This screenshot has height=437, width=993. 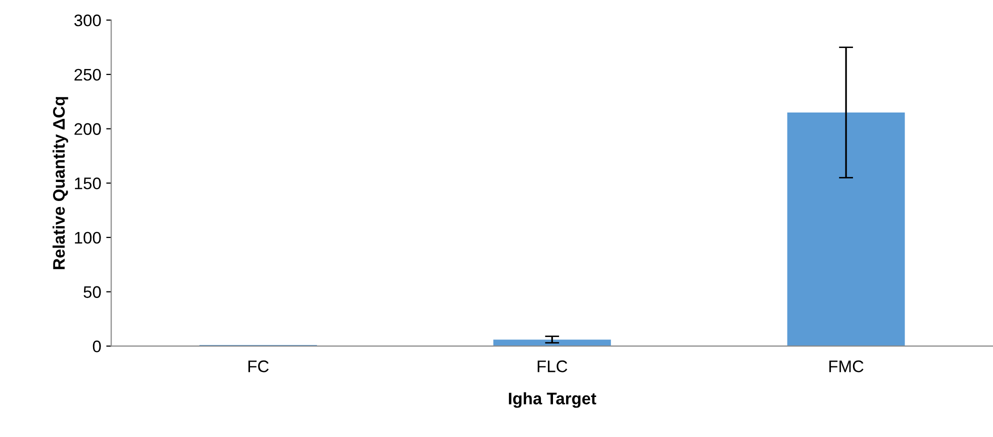 I want to click on x-tick-label: FC, so click(x=258, y=366).